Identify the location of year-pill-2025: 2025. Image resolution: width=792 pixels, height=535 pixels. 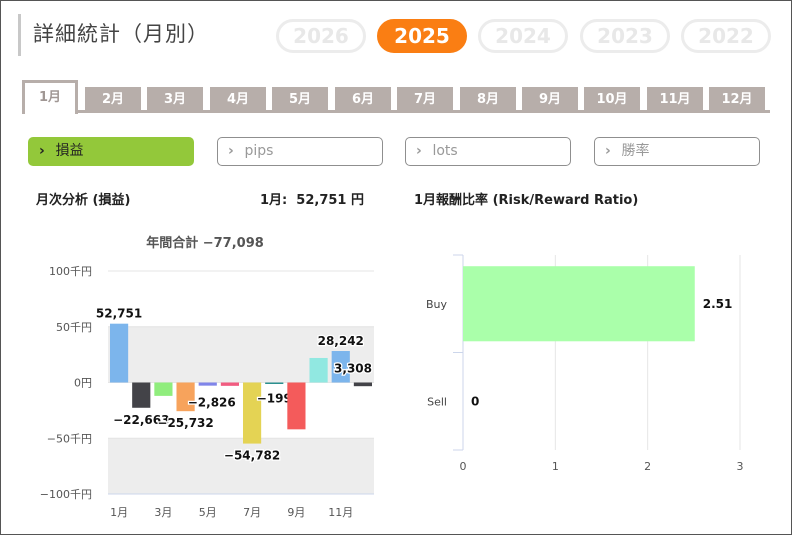
(422, 36).